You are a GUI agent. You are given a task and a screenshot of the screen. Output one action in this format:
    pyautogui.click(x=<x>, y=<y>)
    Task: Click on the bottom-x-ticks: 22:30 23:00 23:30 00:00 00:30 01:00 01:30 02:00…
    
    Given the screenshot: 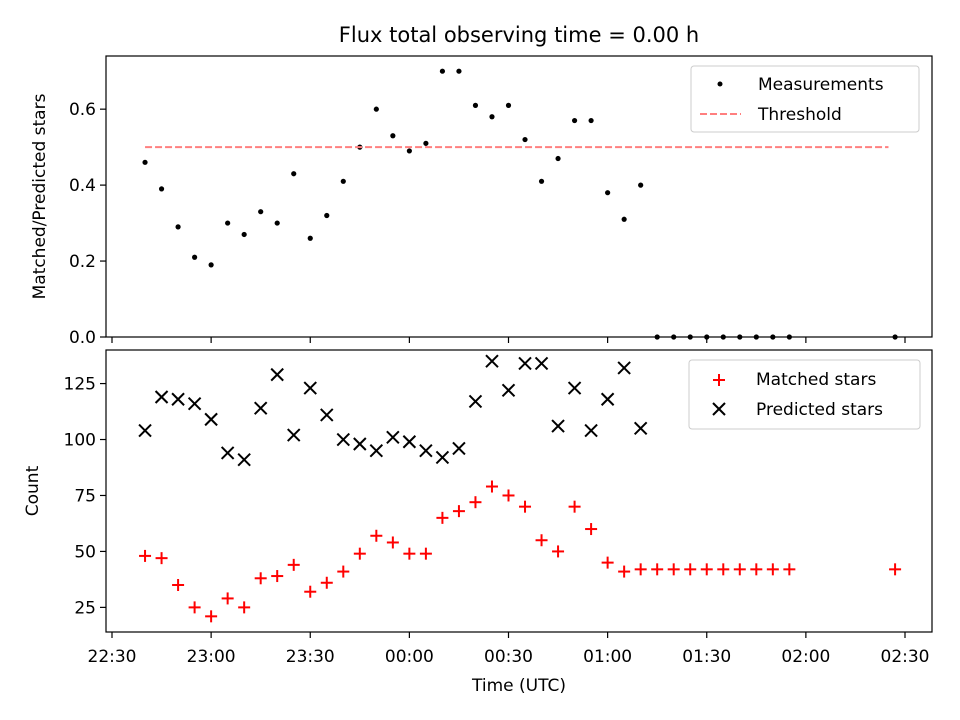 What is the action you would take?
    pyautogui.click(x=509, y=649)
    